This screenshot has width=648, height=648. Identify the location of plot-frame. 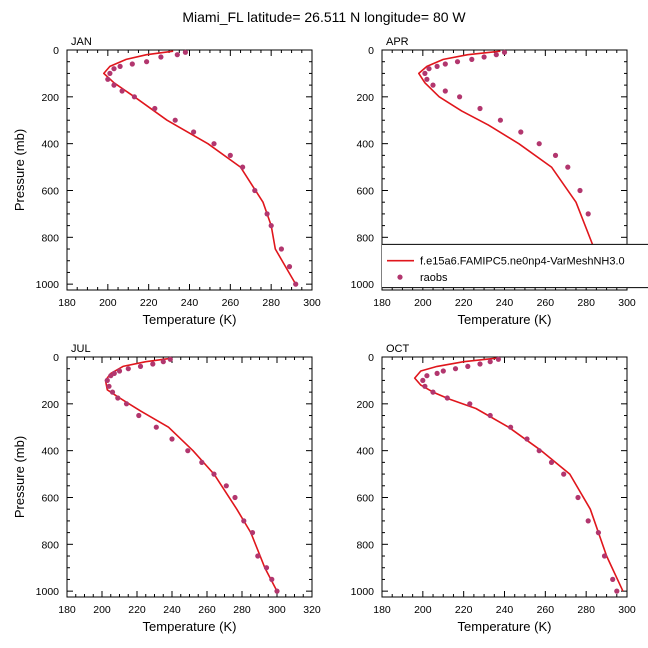
(189, 170).